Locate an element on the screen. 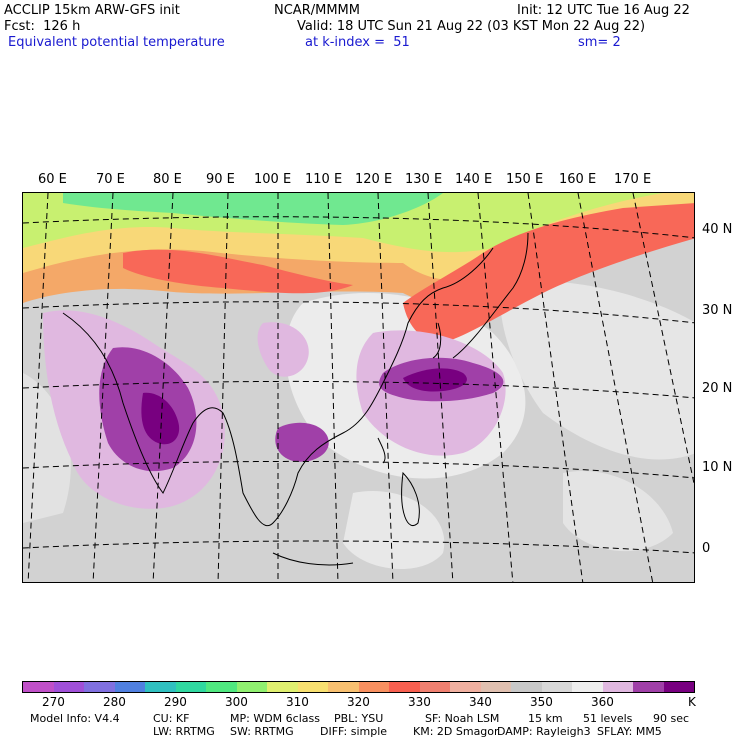 The width and height of the screenshot is (740, 740). model-info-pbl: PBL: YSU is located at coordinates (359, 718).